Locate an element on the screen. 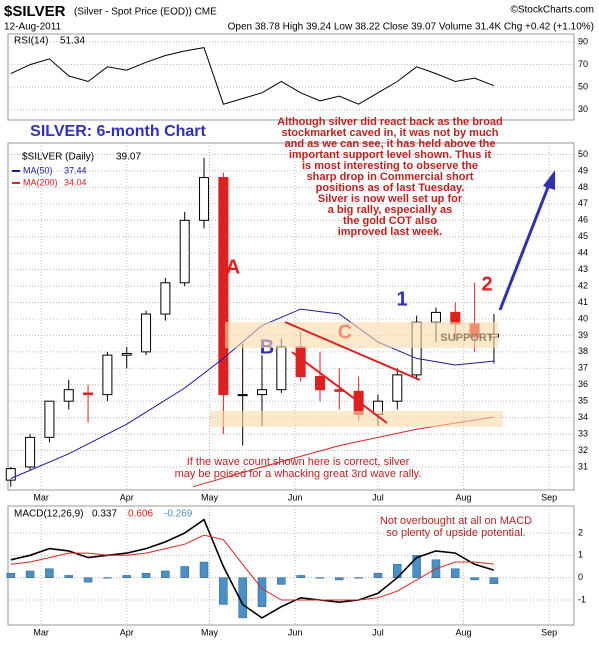  y-tick-label: 40 is located at coordinates (583, 318).